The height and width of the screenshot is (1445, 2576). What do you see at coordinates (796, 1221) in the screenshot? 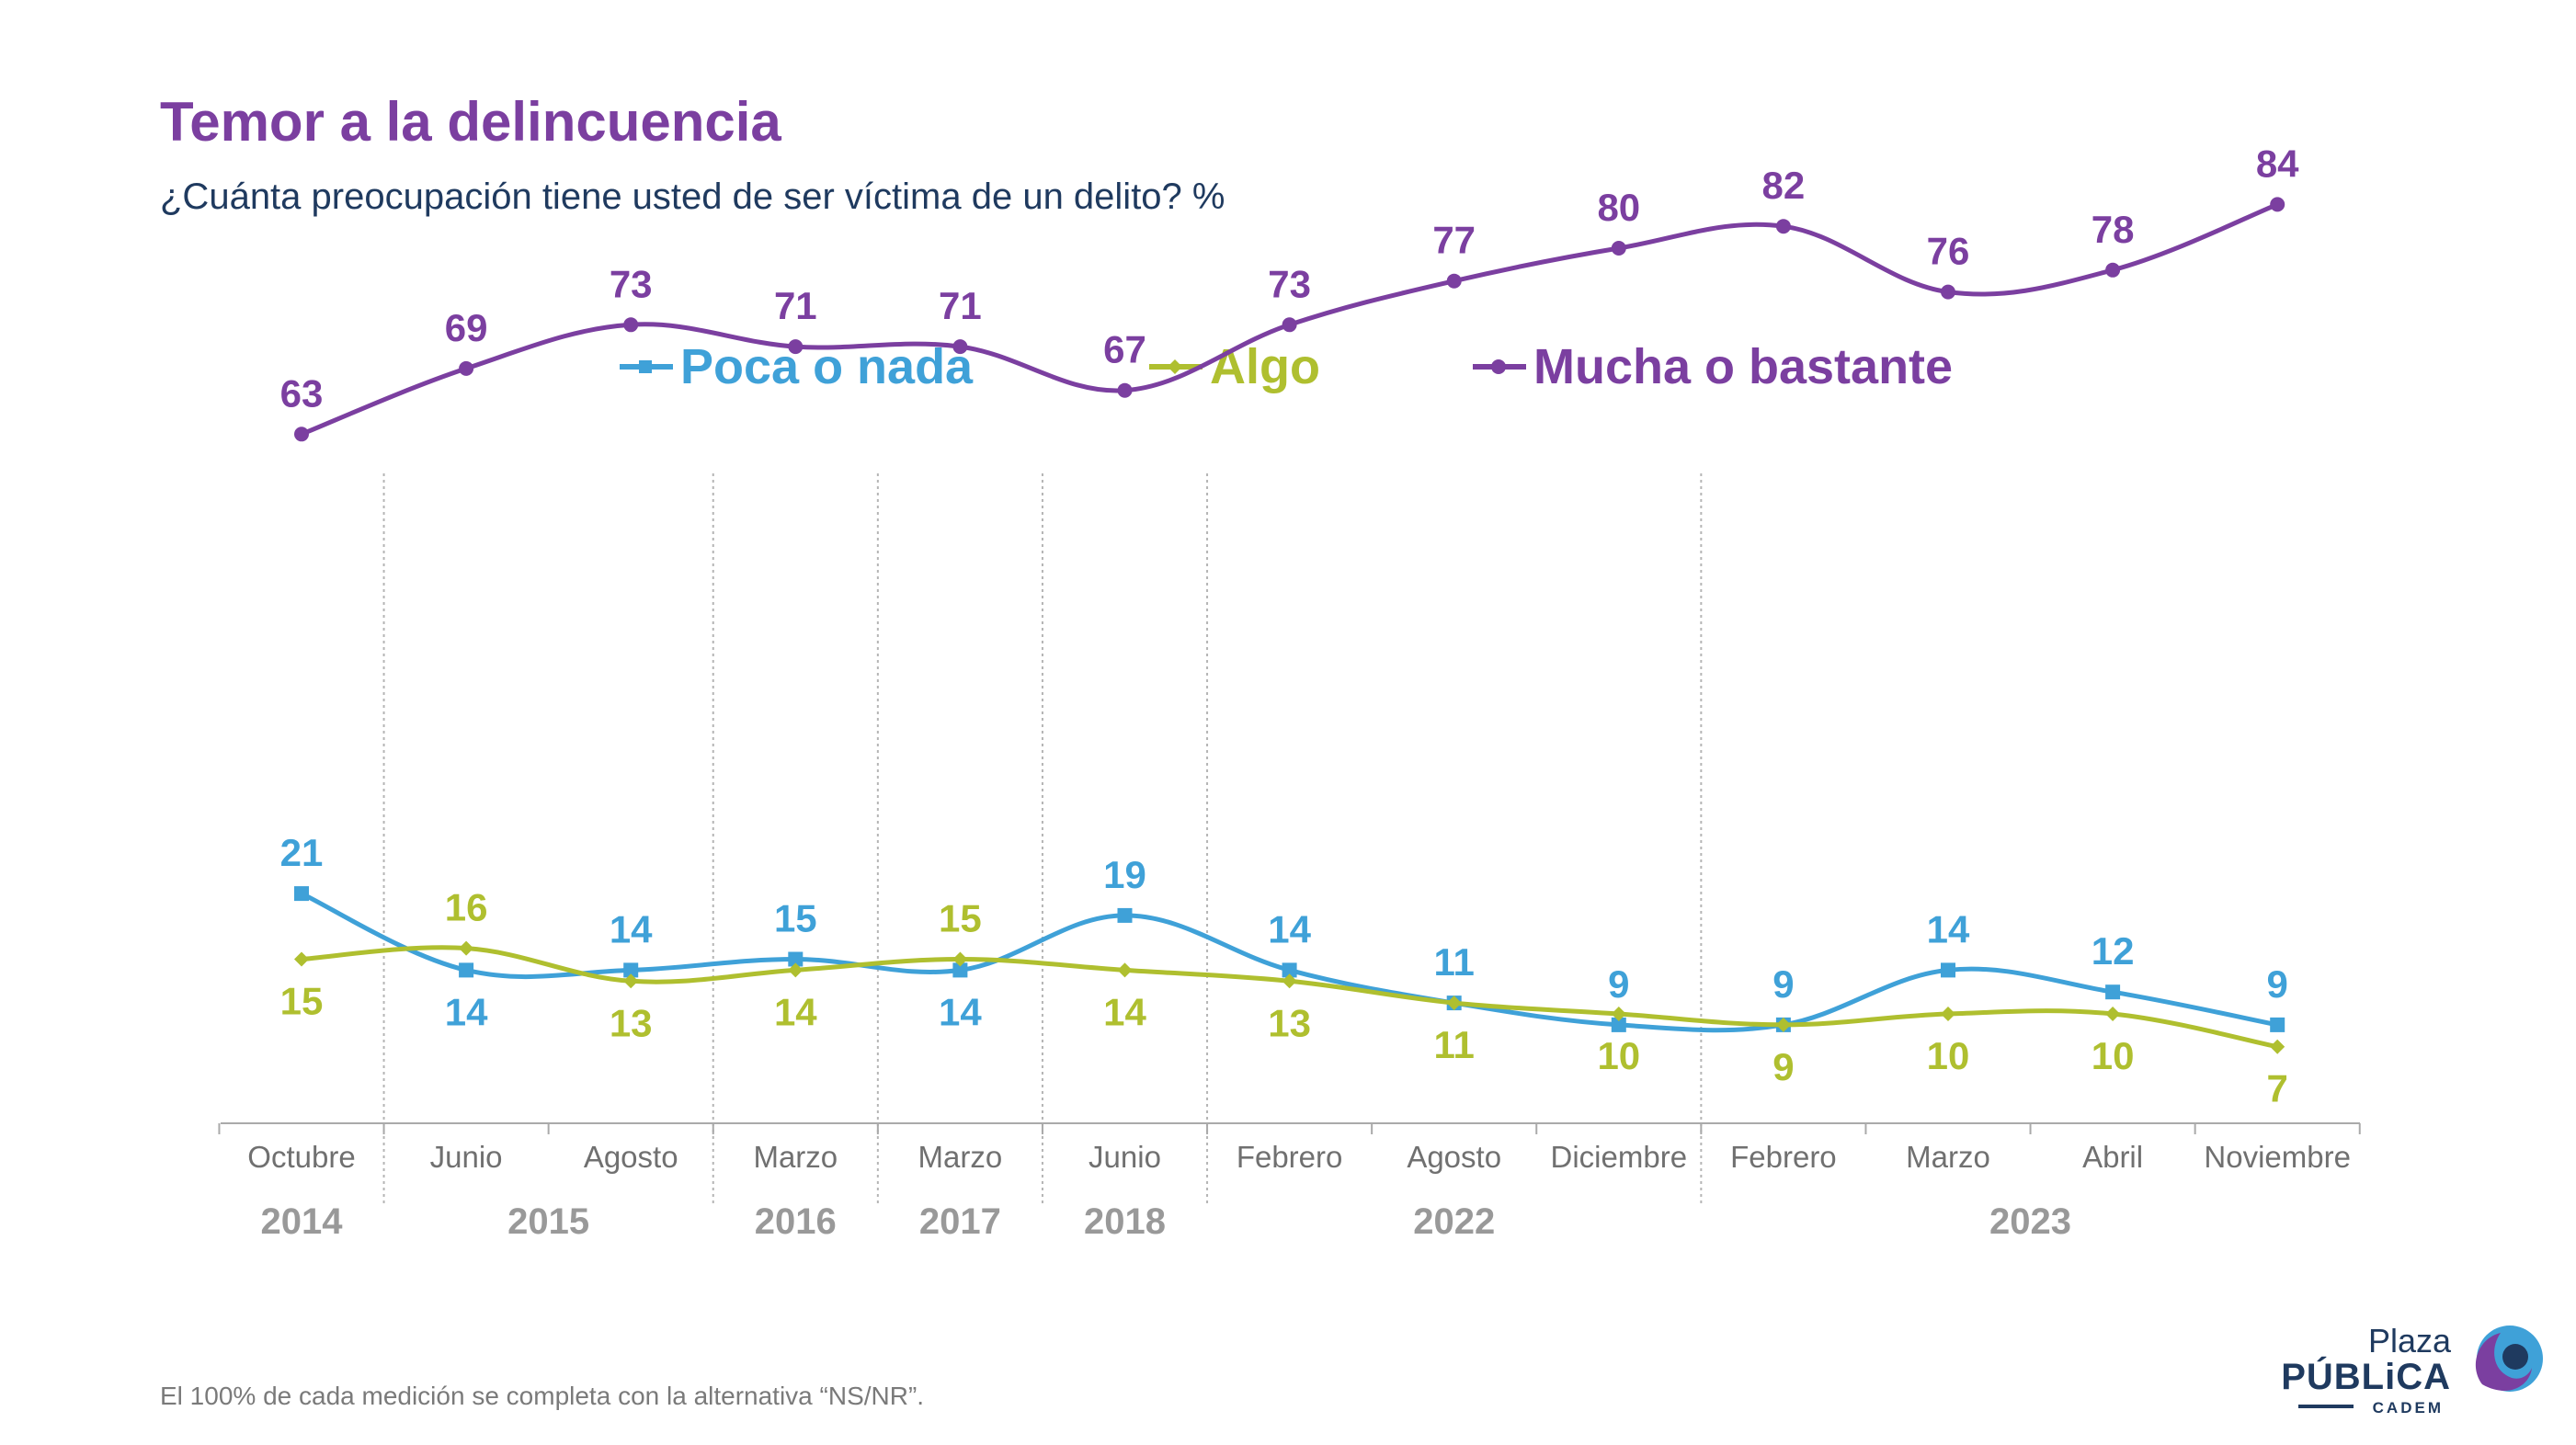
I see `year-label: 2016` at bounding box center [796, 1221].